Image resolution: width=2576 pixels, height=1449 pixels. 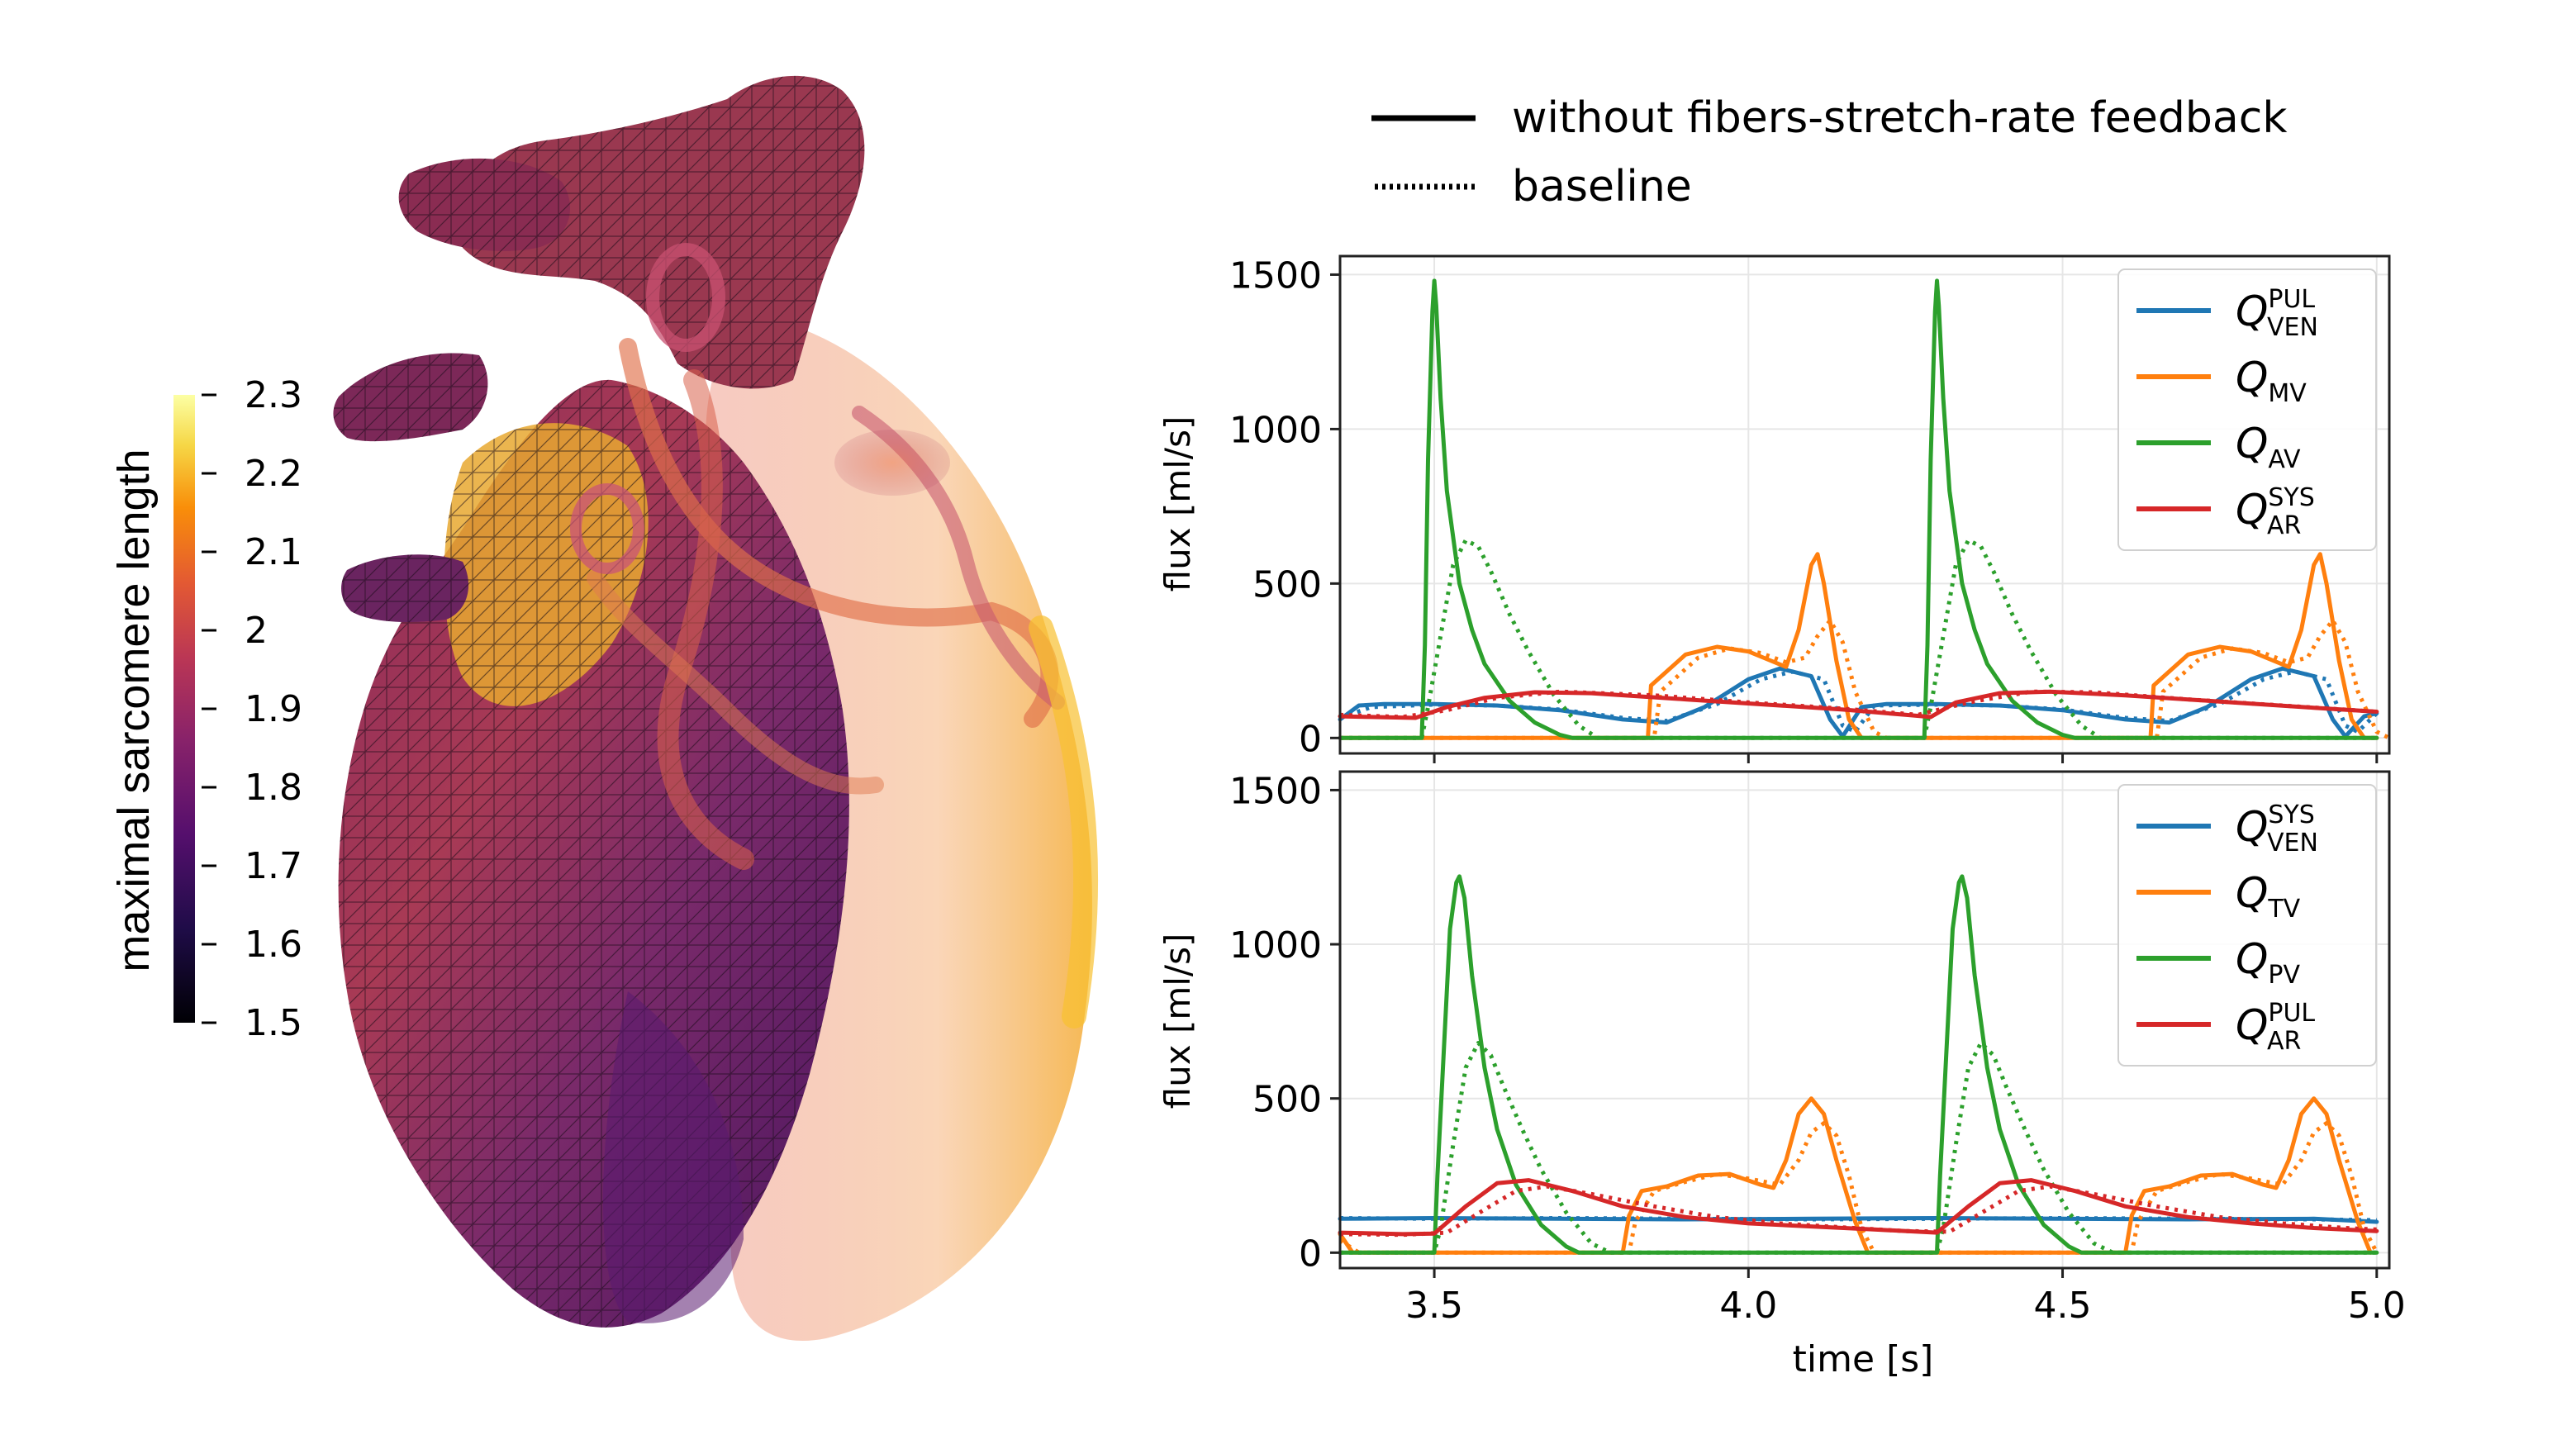 What do you see at coordinates (2277, 313) in the screenshot?
I see `legend-label-q-ven-pul: QPUL VEN` at bounding box center [2277, 313].